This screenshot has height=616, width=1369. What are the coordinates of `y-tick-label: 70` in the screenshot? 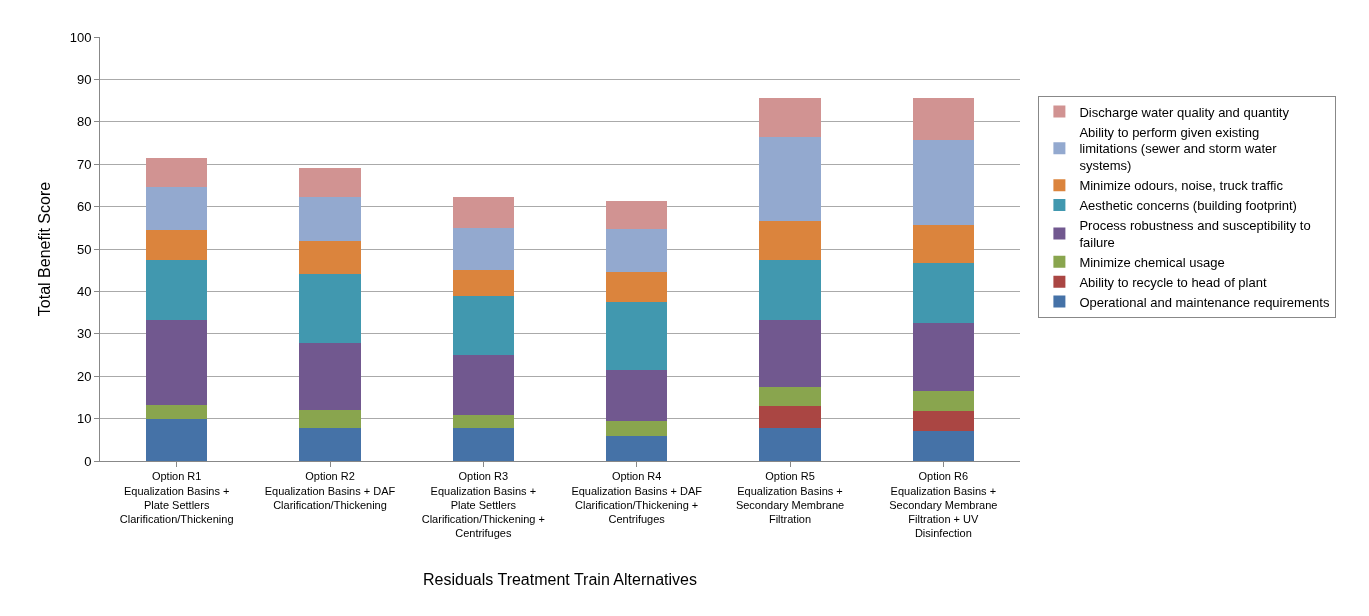 It's located at (84, 164).